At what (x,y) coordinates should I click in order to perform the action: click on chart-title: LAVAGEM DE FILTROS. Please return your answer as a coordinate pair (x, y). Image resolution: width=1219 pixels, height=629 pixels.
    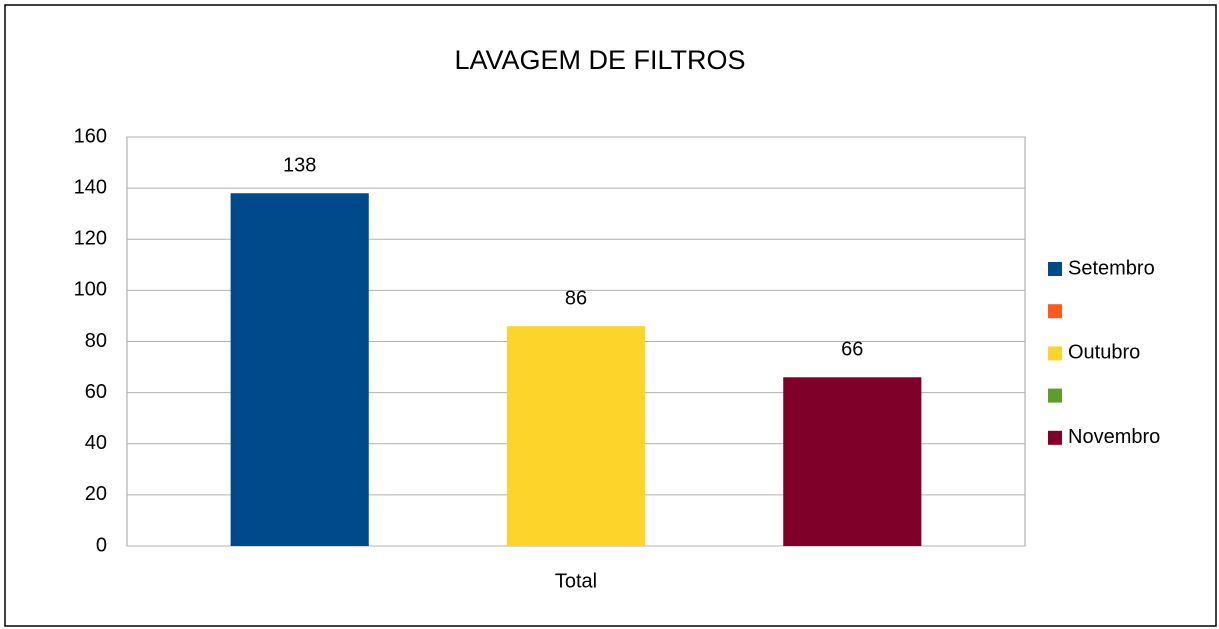
    Looking at the image, I should click on (599, 60).